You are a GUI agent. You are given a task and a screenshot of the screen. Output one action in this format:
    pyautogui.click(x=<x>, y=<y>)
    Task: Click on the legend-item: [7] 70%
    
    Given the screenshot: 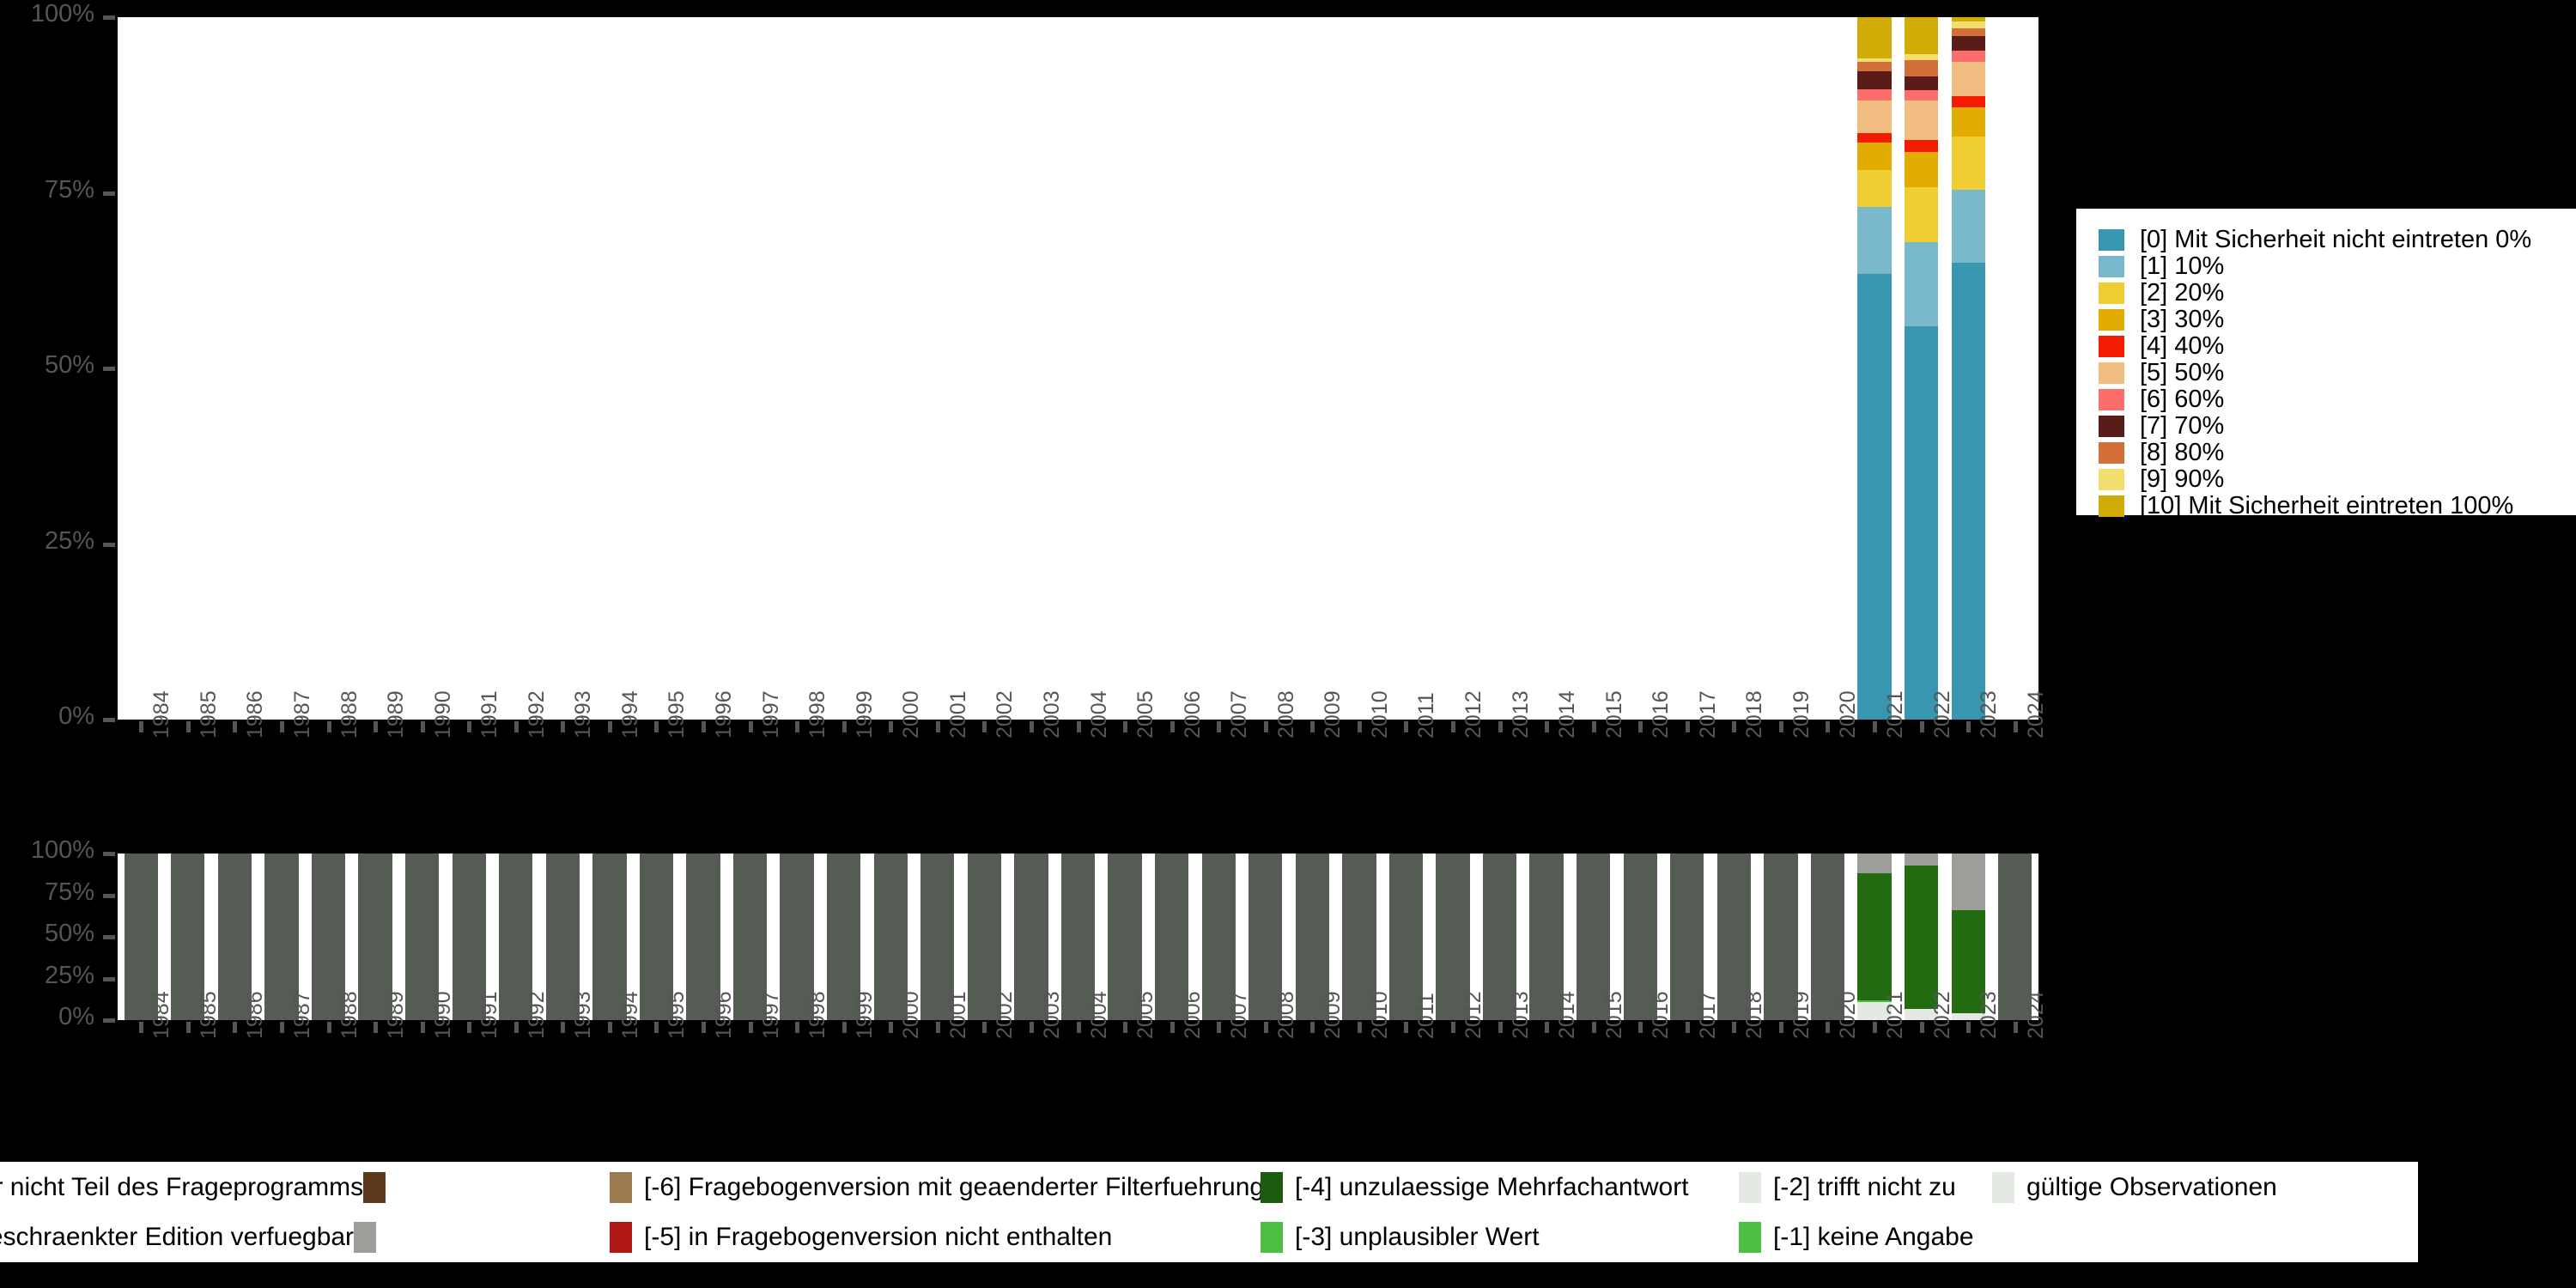 What is the action you would take?
    pyautogui.click(x=2162, y=426)
    